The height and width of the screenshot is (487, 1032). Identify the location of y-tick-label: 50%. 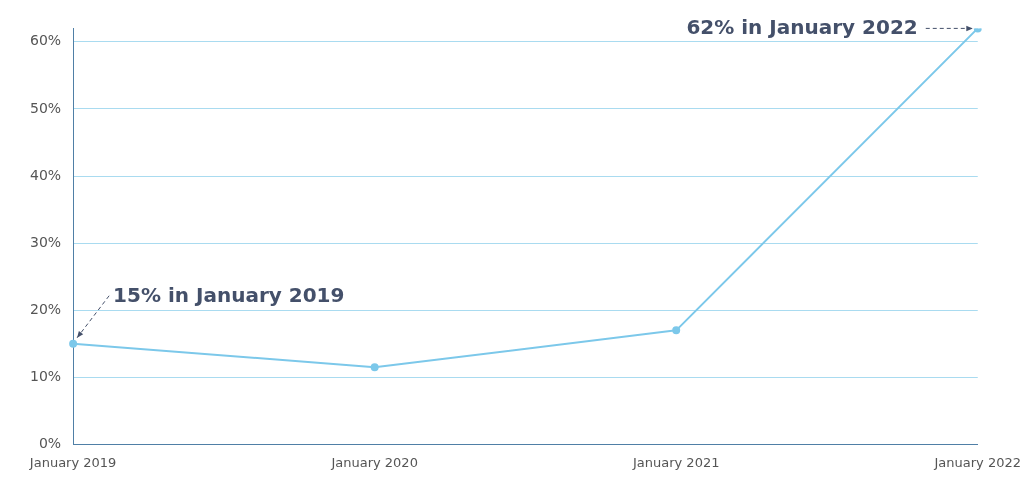
(45, 107).